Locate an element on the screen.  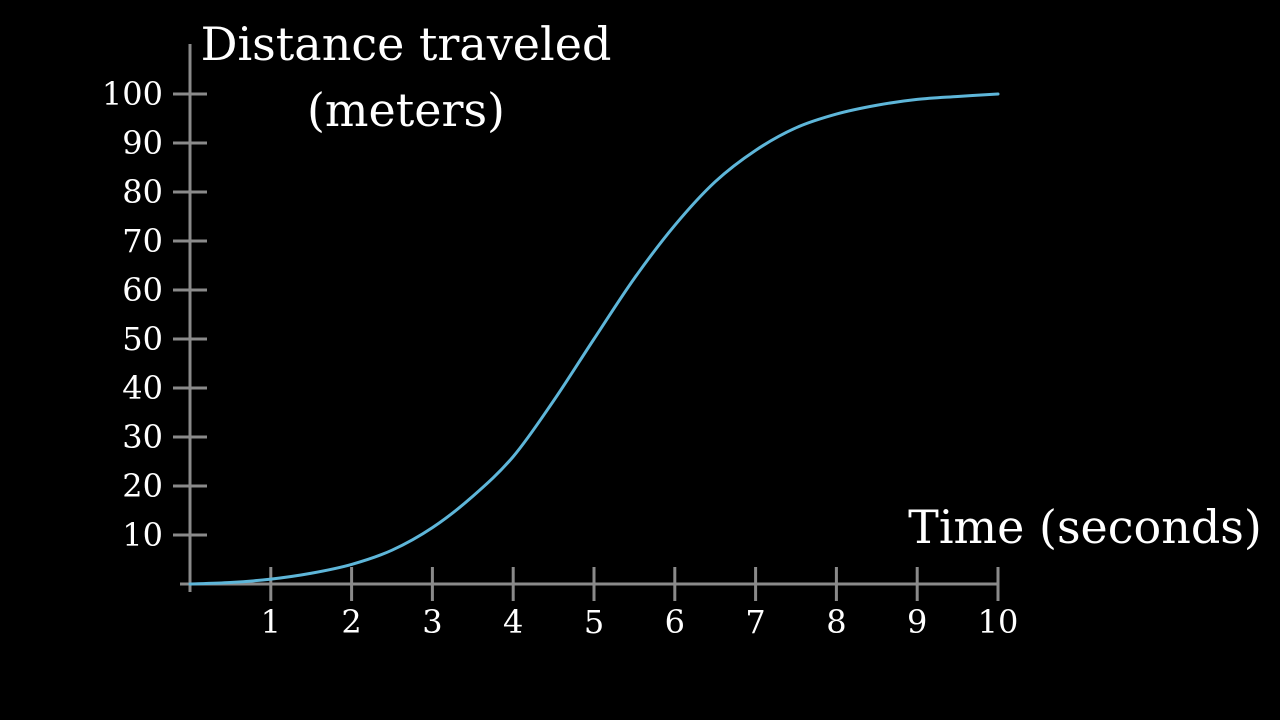
x-ticks: 1 2 3 4 5 6 7 8 9 10 is located at coordinates (640, 604).